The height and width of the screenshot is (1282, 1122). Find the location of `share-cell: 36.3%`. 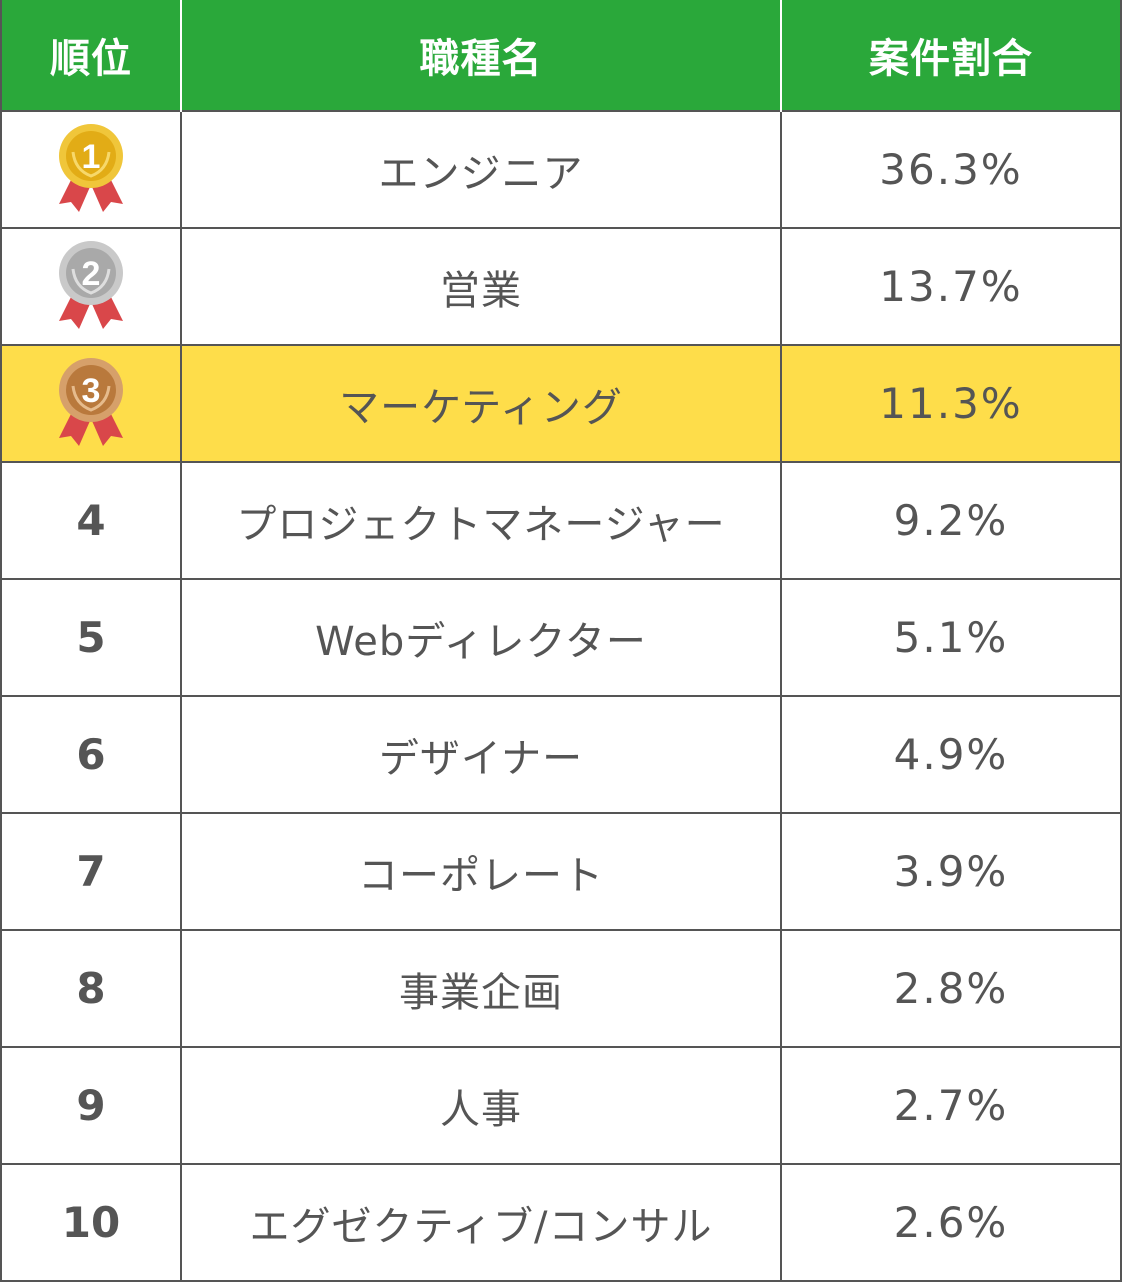

share-cell: 36.3% is located at coordinates (951, 169).